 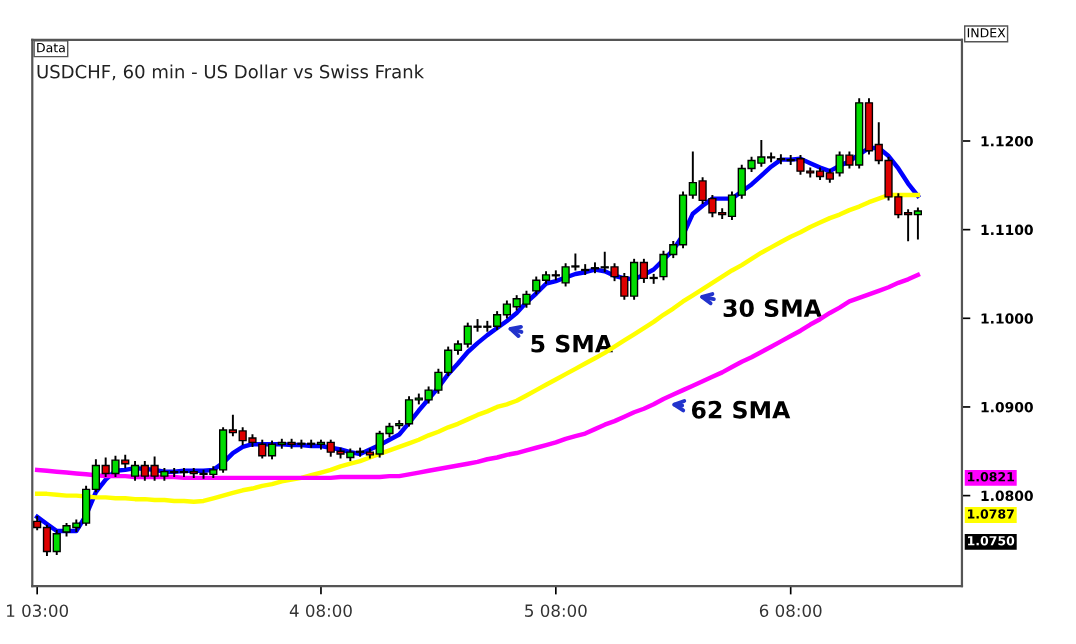 I want to click on x-tick-label: 5 08:00, so click(x=556, y=610).